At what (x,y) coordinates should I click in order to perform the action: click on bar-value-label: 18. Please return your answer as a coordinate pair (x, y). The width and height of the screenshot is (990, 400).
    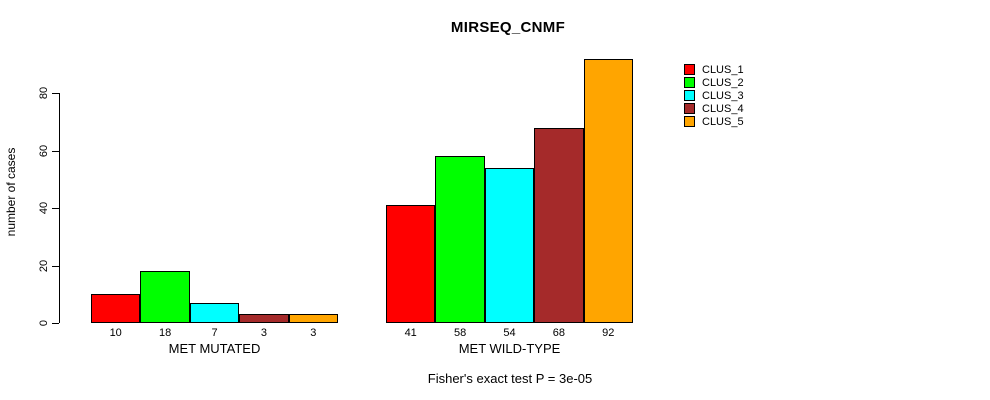
    Looking at the image, I should click on (165, 333).